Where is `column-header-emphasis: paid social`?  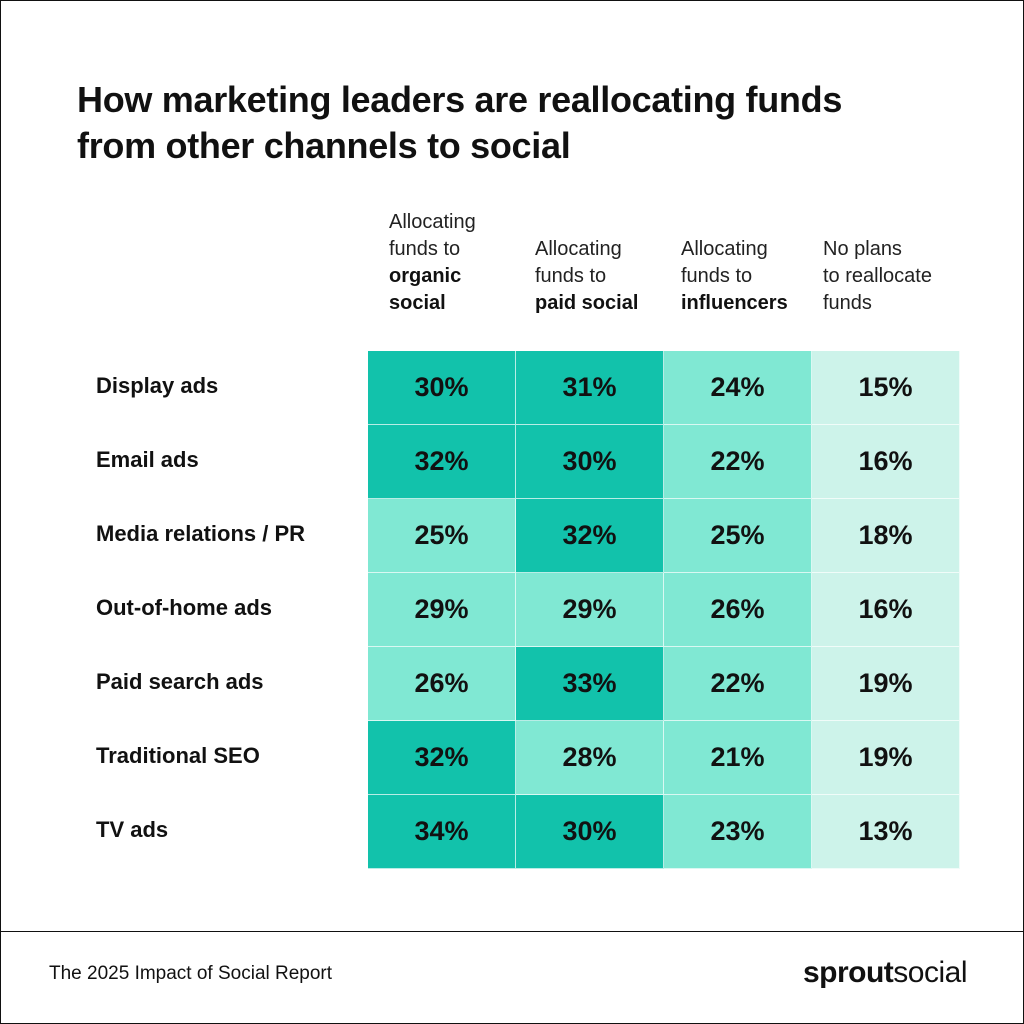
column-header-emphasis: paid social is located at coordinates (587, 303).